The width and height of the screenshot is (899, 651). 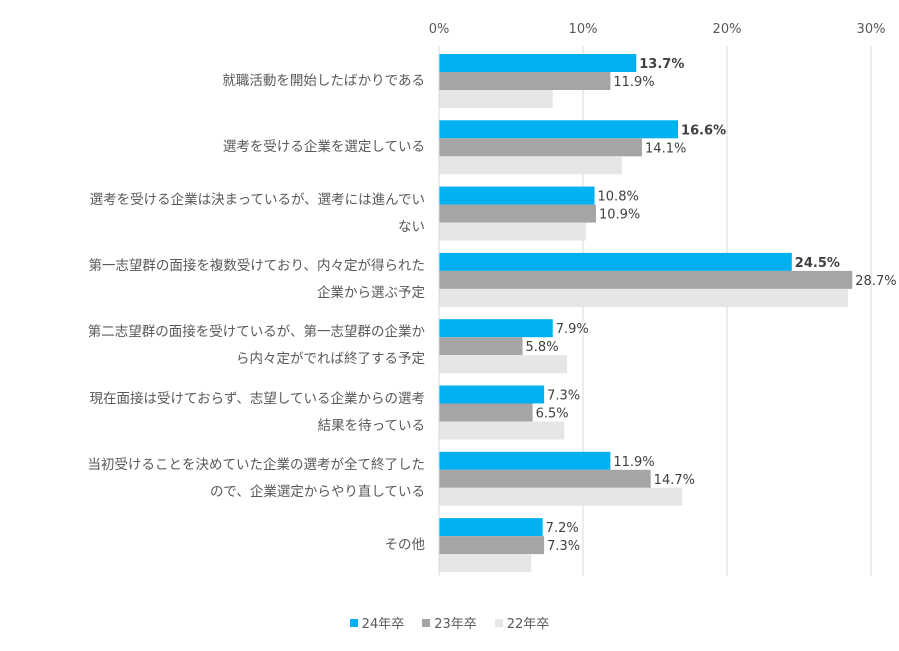 What do you see at coordinates (257, 213) in the screenshot?
I see `category-label: 選考を受ける企業は決まっているが、選考には進んでい ない` at bounding box center [257, 213].